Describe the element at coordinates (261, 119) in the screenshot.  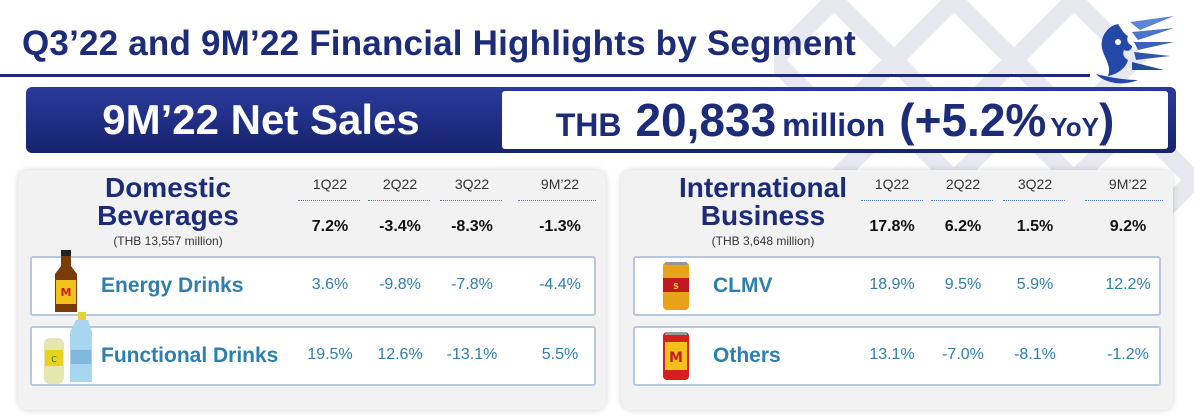
I see `net-sales-label: 9M’22 Net Sales` at that location.